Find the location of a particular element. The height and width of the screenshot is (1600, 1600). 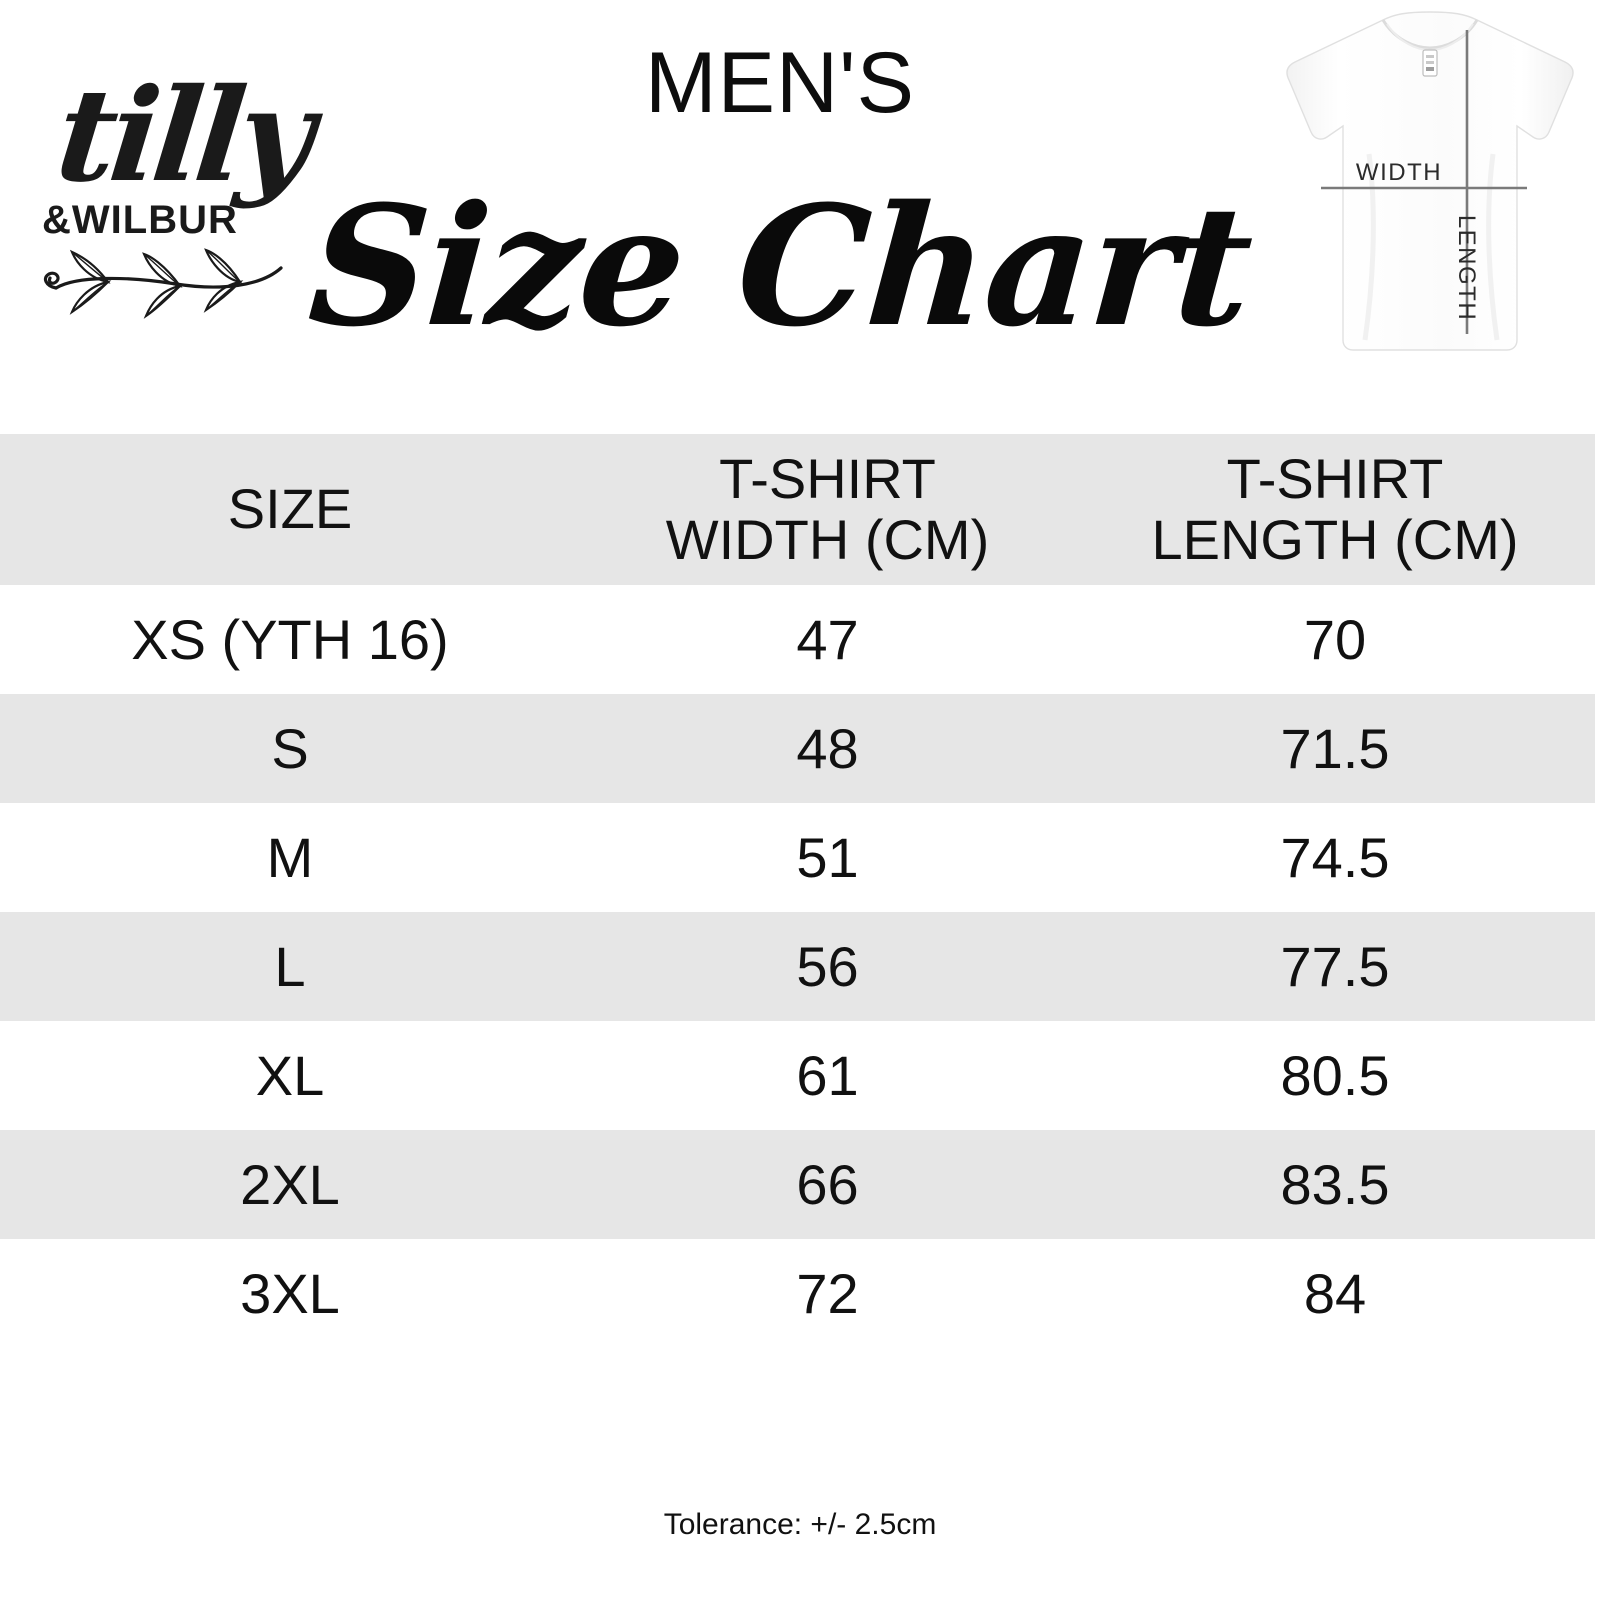

table-row: 2XL 66 83.5 is located at coordinates (797, 1184).